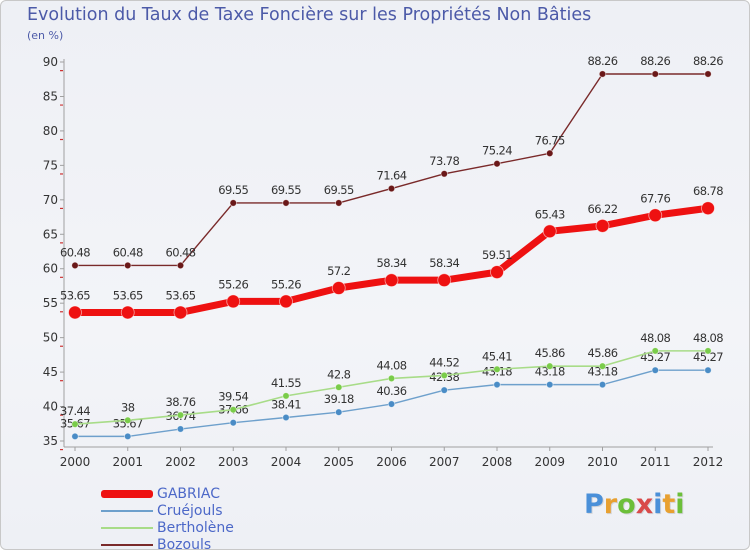  I want to click on x-tick-label: 2002, so click(180, 462).